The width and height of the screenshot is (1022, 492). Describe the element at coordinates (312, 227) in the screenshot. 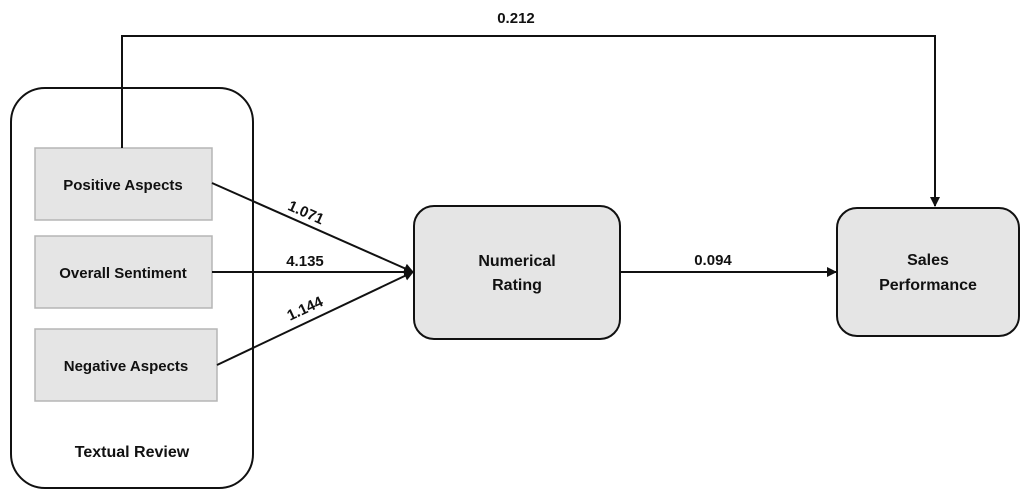

I see `edge-positive-to-rating` at that location.